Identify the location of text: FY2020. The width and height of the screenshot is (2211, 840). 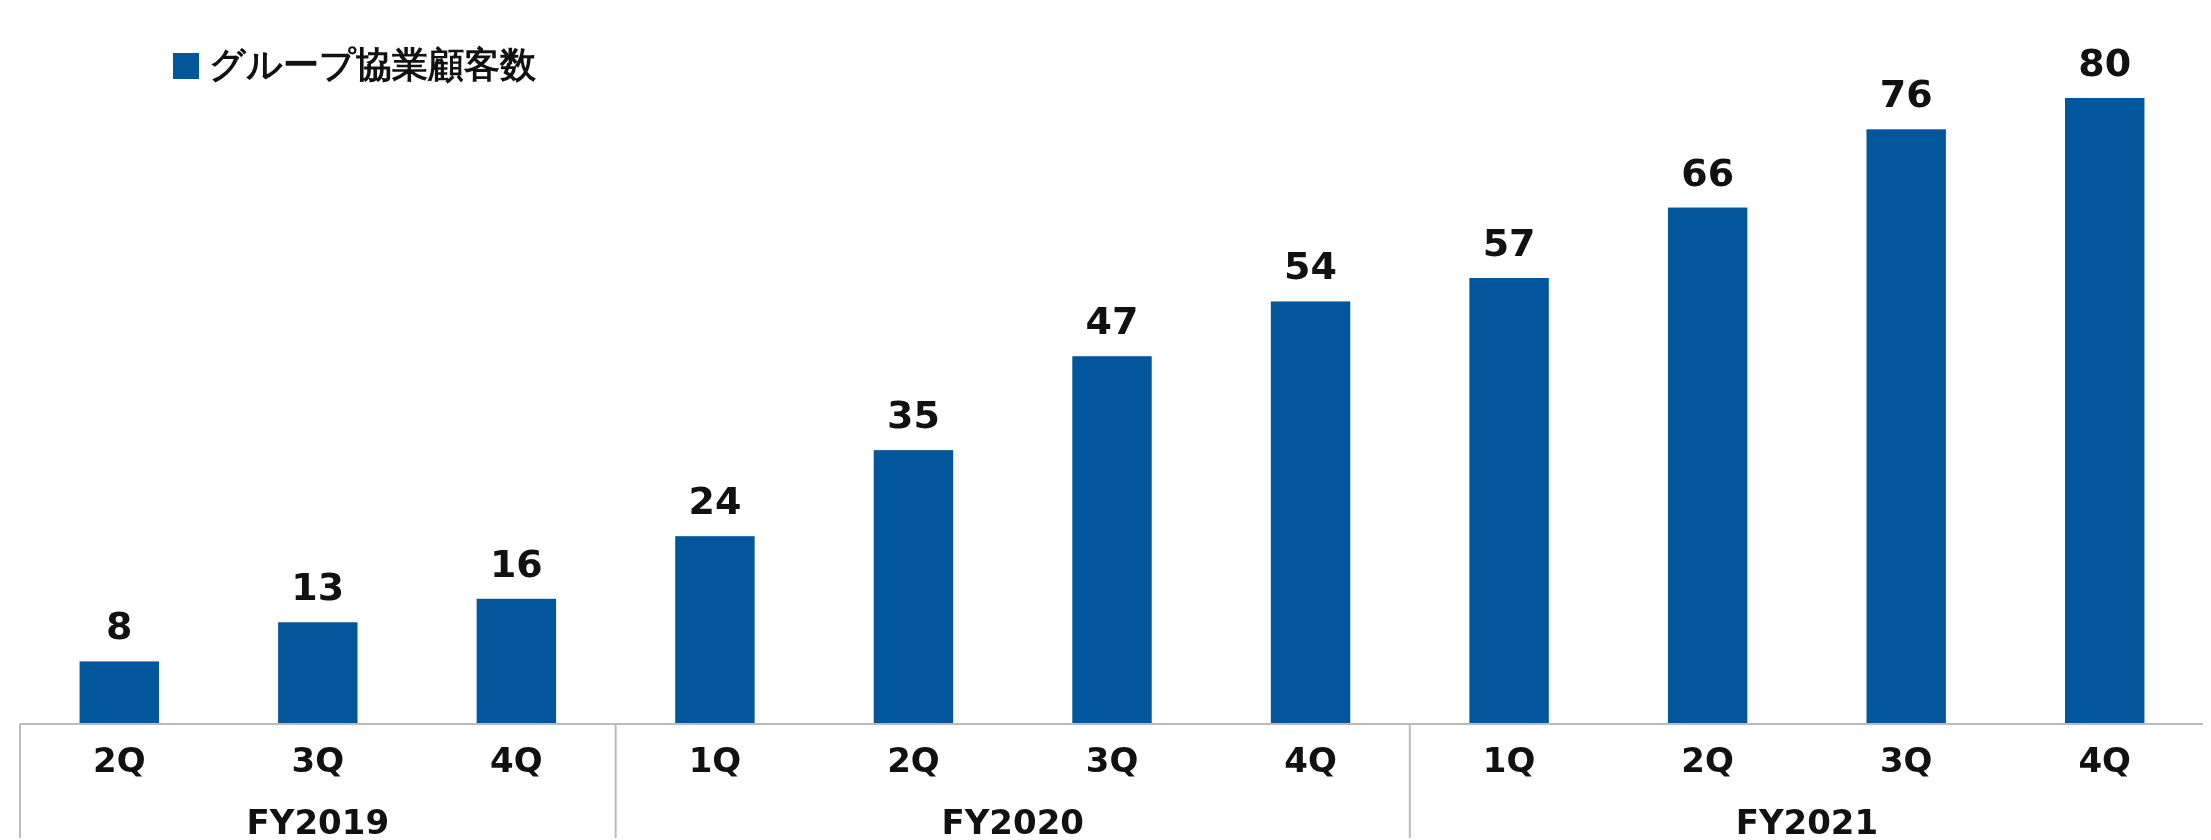
(1012, 821).